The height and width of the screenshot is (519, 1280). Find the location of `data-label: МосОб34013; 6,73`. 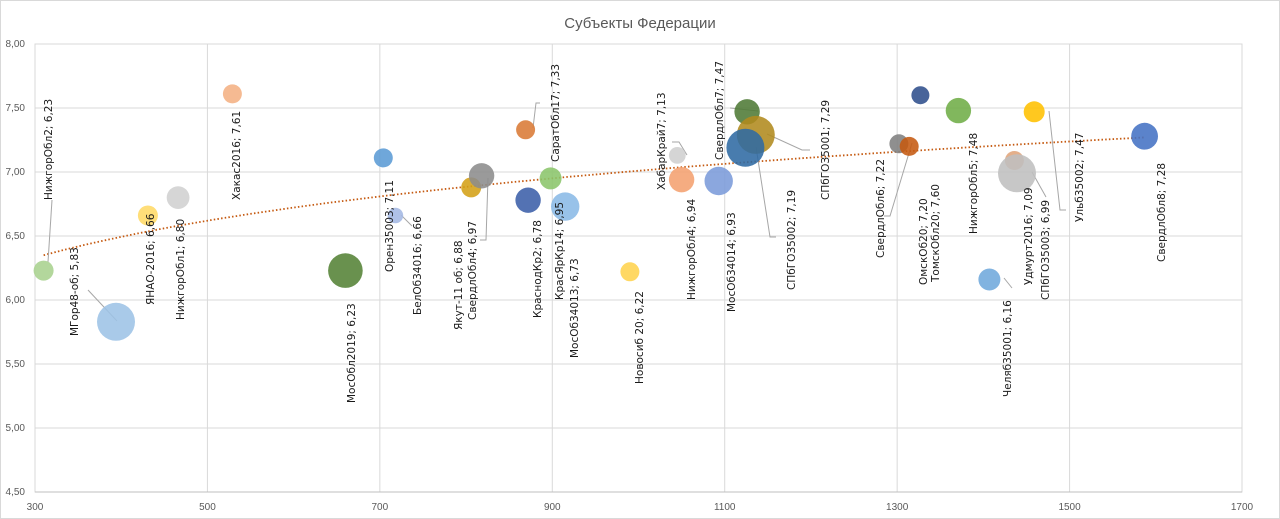

data-label: МосОб34013; 6,73 is located at coordinates (575, 308).